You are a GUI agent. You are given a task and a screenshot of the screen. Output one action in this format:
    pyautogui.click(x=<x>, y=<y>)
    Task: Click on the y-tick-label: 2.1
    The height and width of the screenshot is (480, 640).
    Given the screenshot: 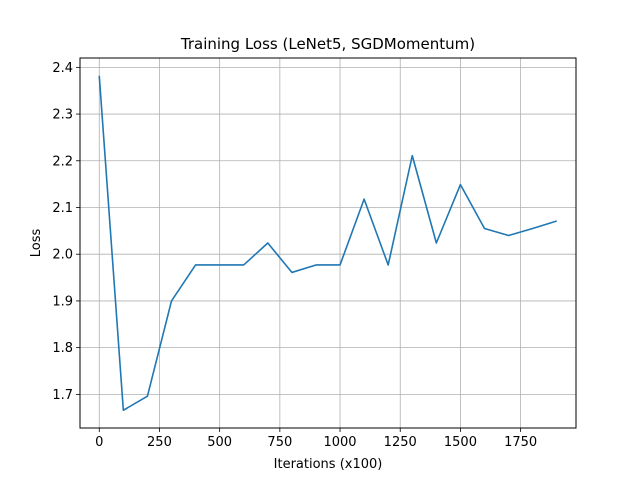 What is the action you would take?
    pyautogui.click(x=62, y=208)
    